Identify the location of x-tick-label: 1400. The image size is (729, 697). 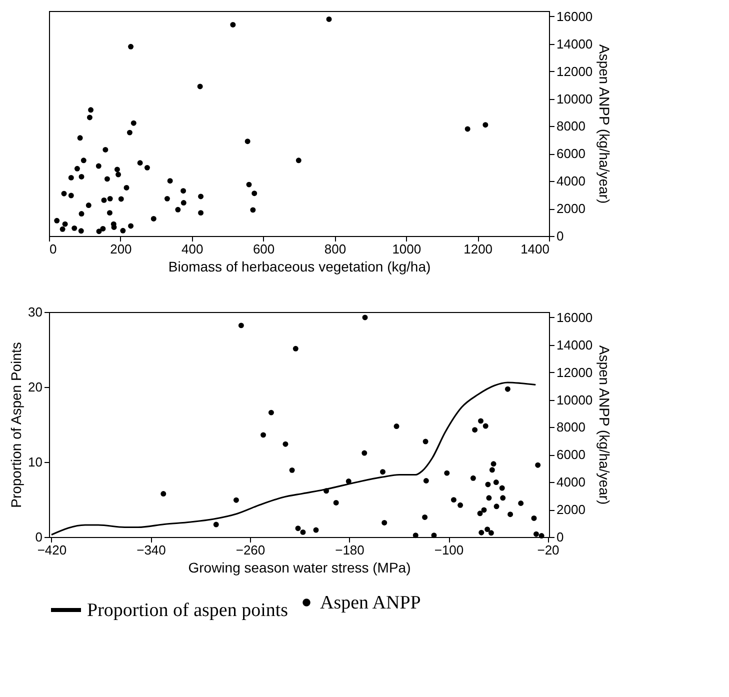
(535, 249).